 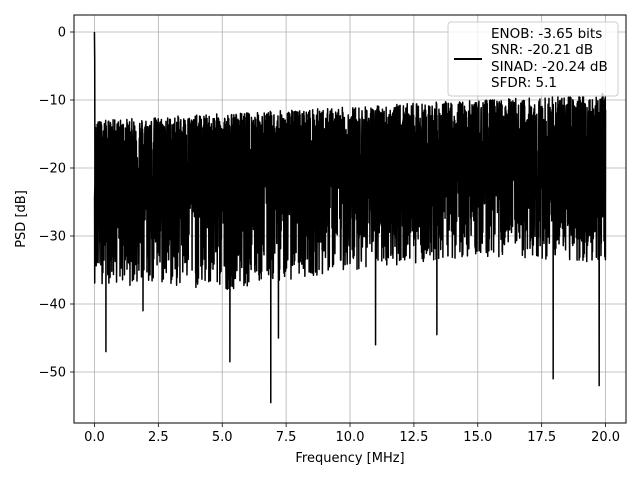 What do you see at coordinates (477, 437) in the screenshot?
I see `x-tick-label: 15.0` at bounding box center [477, 437].